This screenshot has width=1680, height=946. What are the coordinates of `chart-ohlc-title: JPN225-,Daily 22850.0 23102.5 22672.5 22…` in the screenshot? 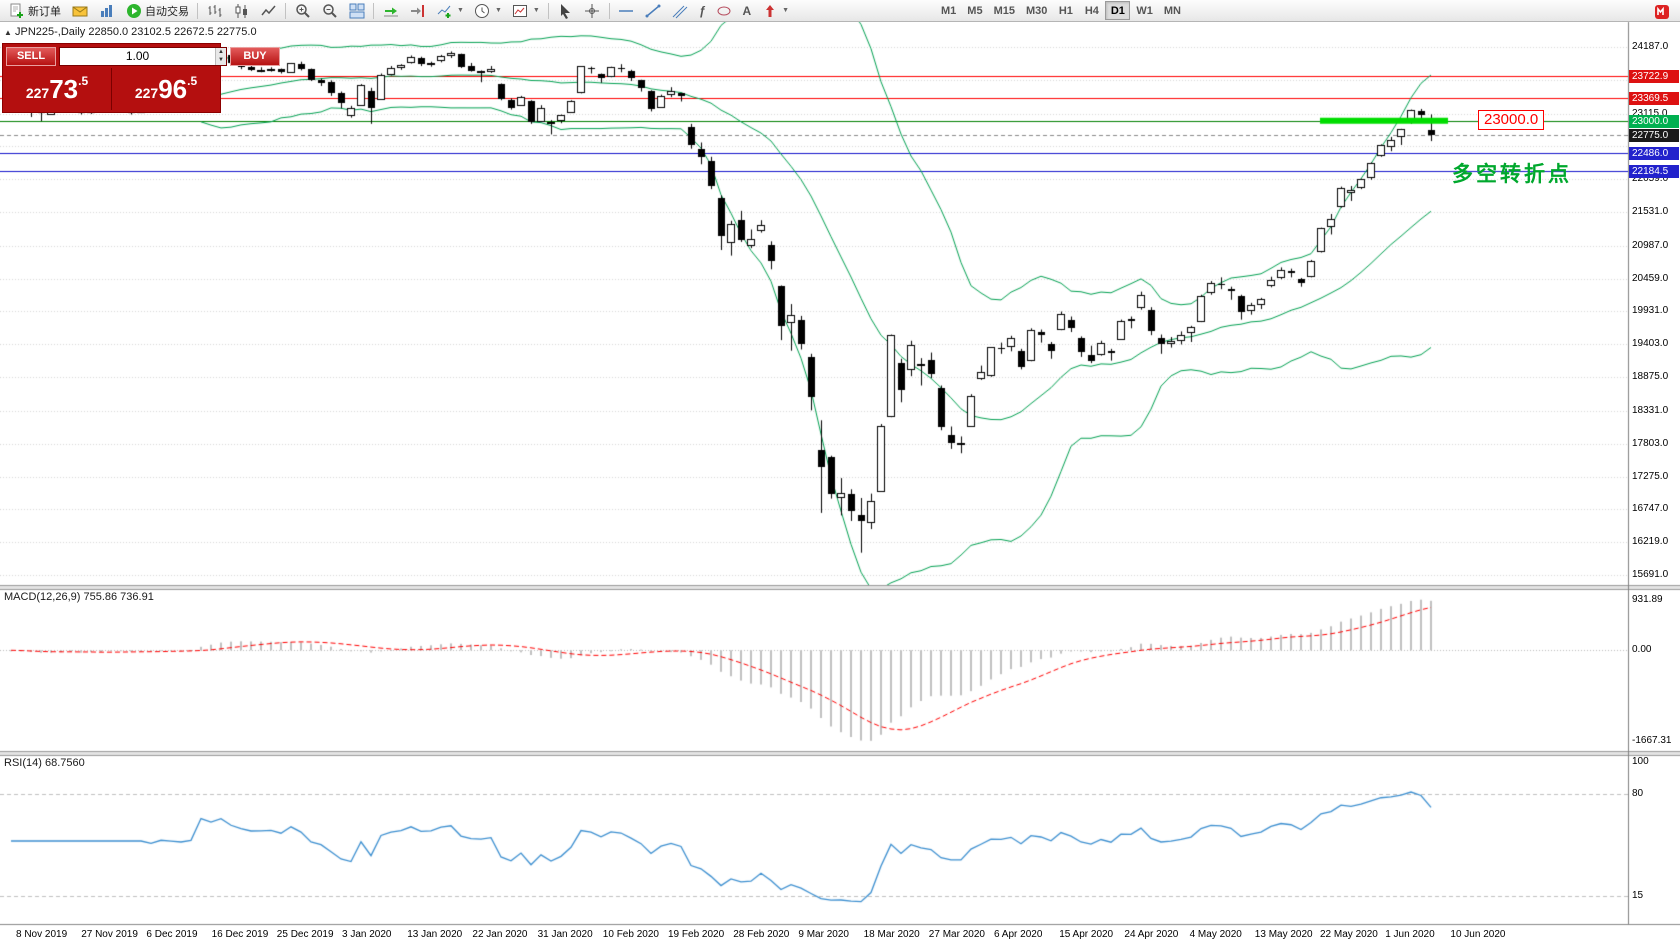 It's located at (136, 32).